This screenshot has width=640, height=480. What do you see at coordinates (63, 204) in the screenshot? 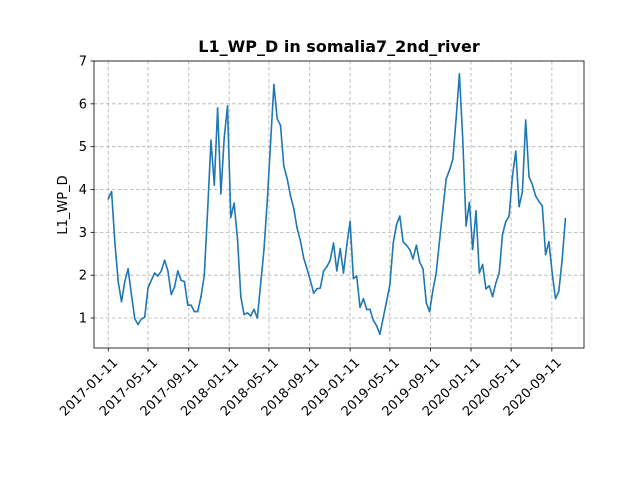
I see `y-axis-label: L1_WP_D` at bounding box center [63, 204].